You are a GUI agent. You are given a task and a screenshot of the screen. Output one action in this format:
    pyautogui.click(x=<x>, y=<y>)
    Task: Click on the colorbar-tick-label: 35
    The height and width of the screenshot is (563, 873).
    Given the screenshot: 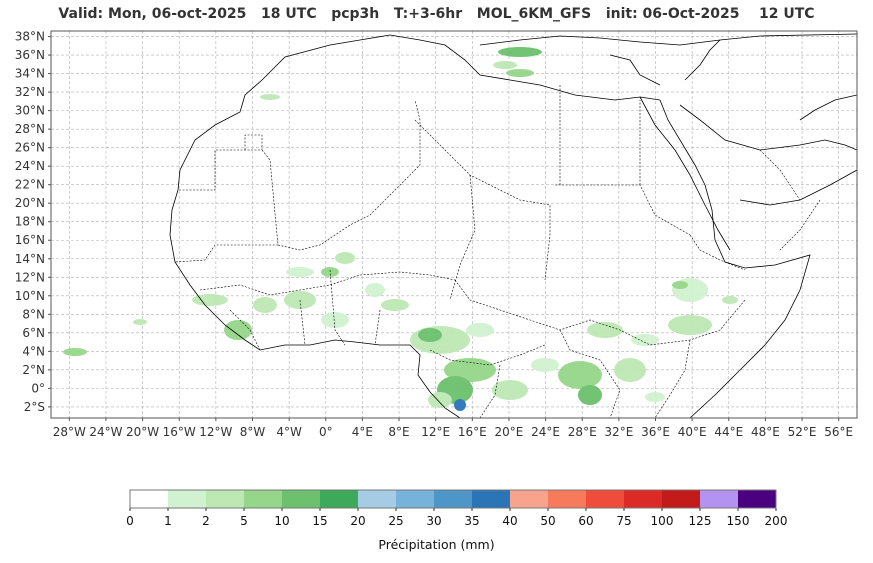 What is the action you would take?
    pyautogui.click(x=471, y=521)
    